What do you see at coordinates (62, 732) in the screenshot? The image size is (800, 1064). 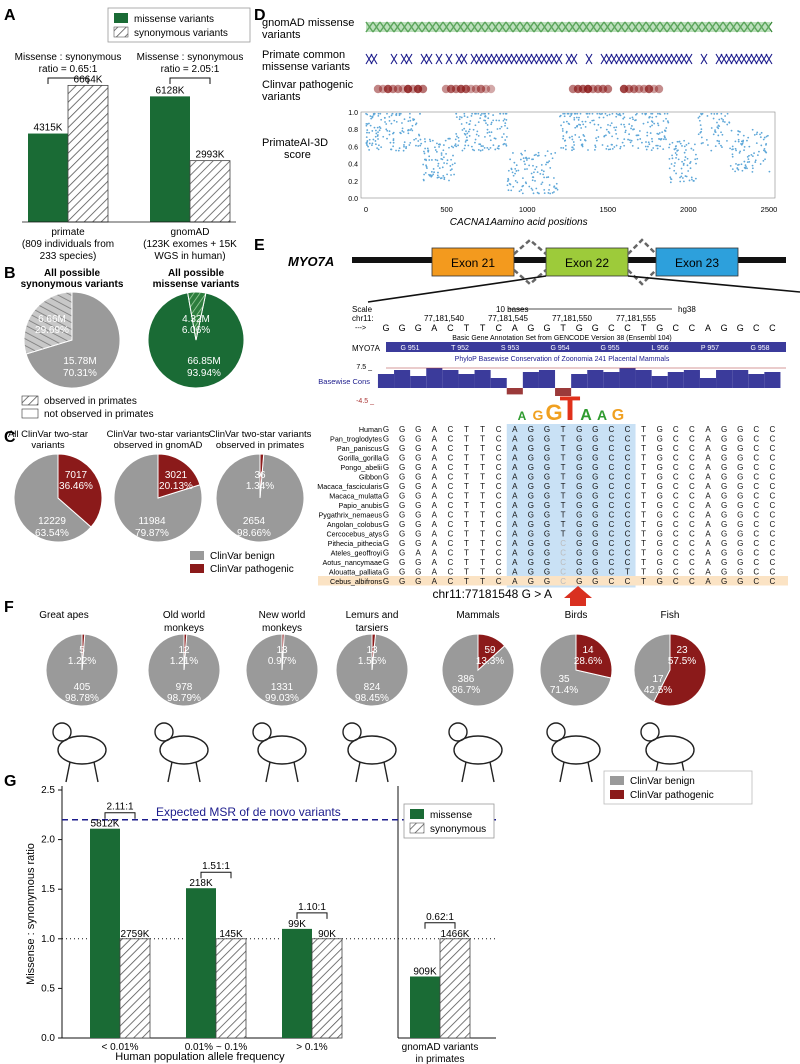 I see `animal-head` at bounding box center [62, 732].